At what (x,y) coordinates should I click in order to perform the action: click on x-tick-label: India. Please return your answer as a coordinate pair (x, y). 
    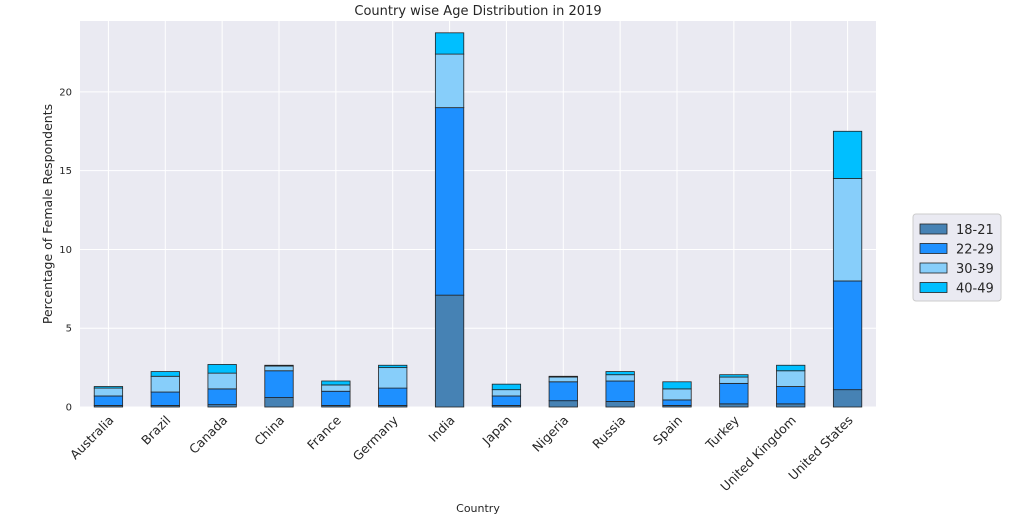
    Looking at the image, I should click on (441, 429).